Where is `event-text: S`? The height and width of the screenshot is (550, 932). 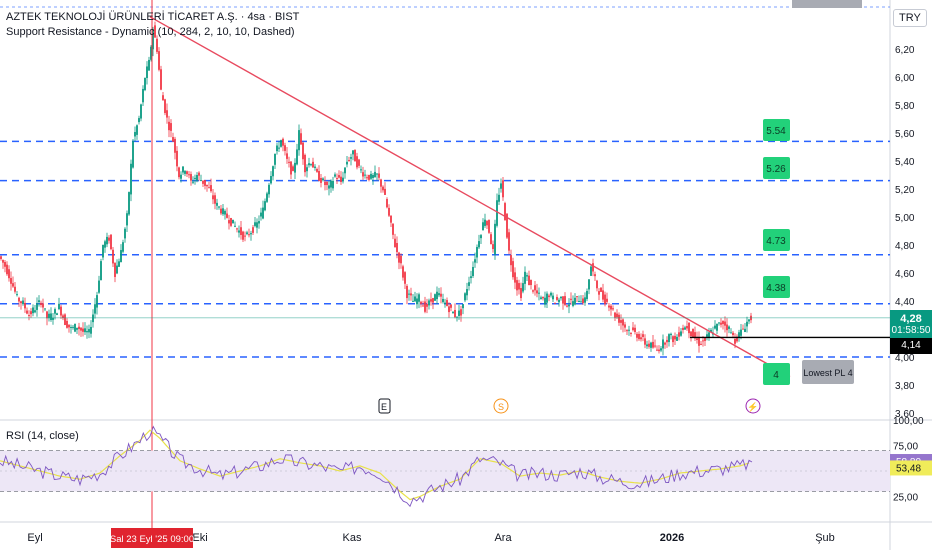
event-text: S is located at coordinates (501, 407).